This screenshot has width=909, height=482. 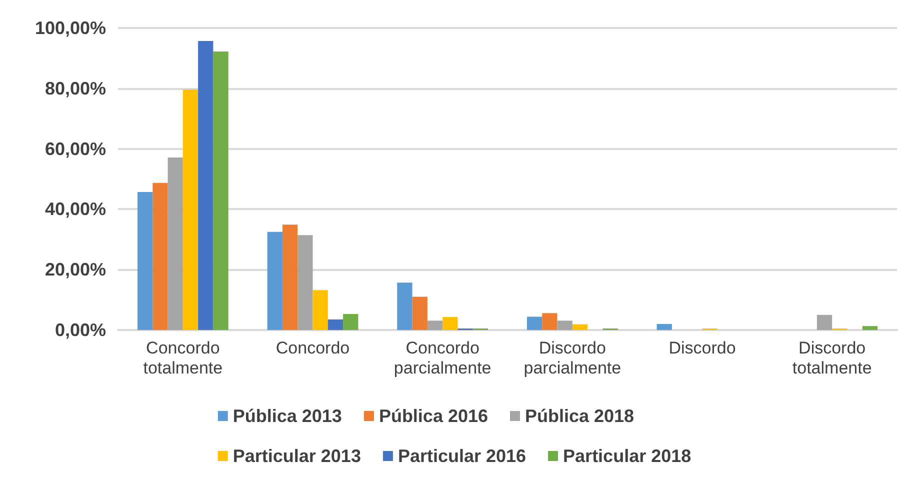 What do you see at coordinates (183, 358) in the screenshot?
I see `x-tick-label: Concordo totalmente` at bounding box center [183, 358].